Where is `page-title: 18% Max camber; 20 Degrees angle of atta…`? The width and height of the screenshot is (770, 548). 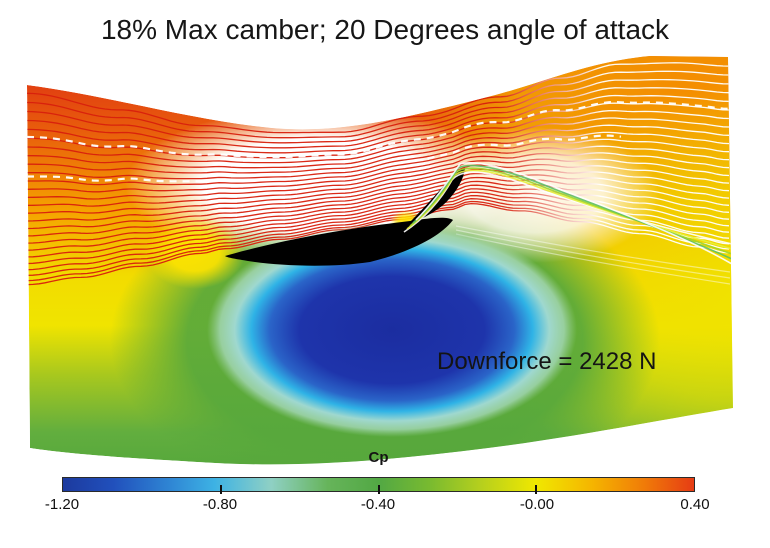
page-title: 18% Max camber; 20 Degrees angle of atta… is located at coordinates (385, 29).